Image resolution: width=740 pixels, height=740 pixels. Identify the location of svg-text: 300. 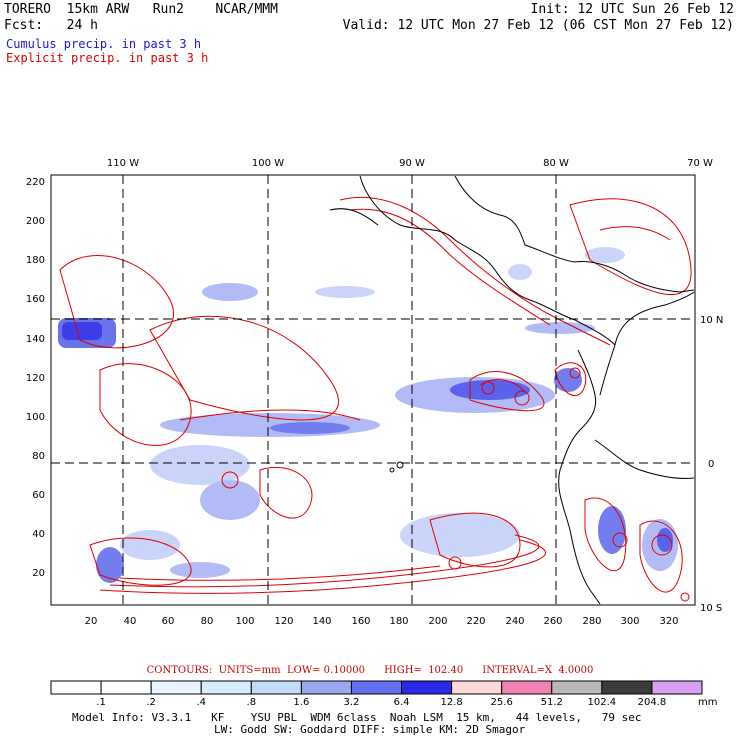
(629, 621).